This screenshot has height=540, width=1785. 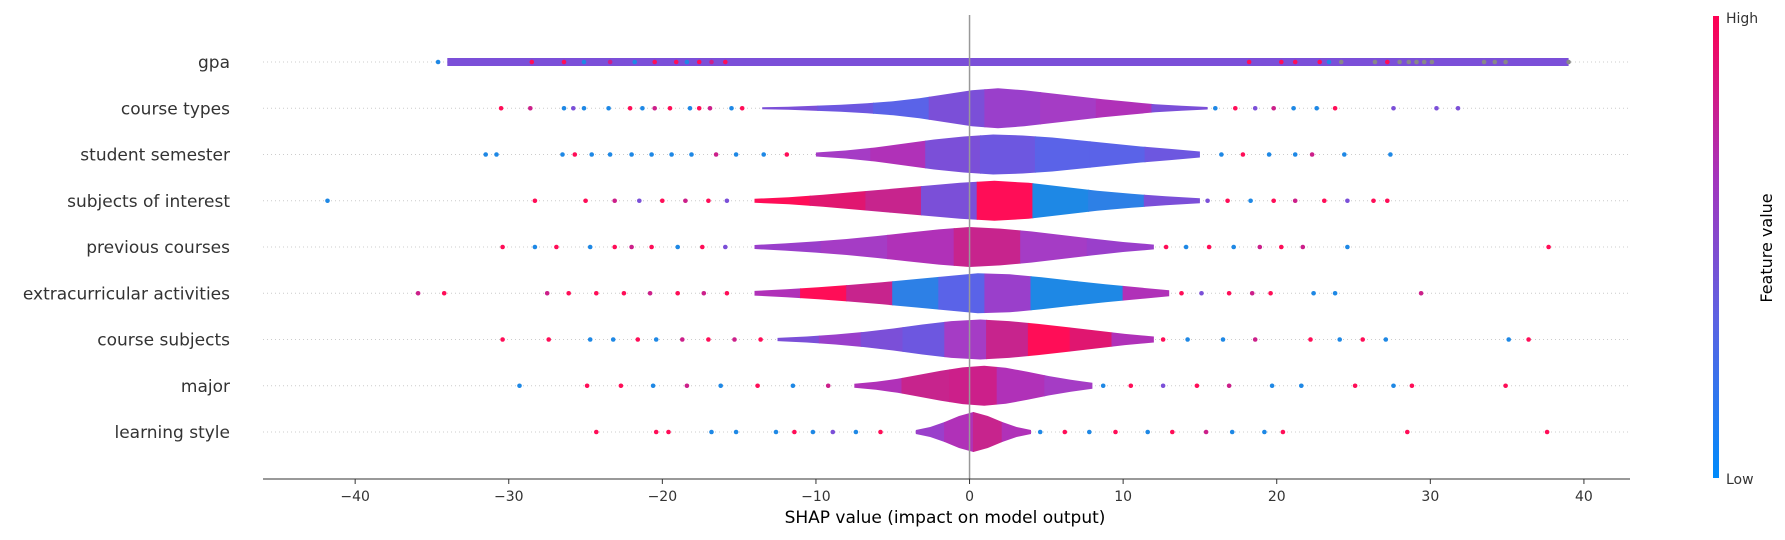 I want to click on violin-band-learning-style, so click(x=1016, y=432).